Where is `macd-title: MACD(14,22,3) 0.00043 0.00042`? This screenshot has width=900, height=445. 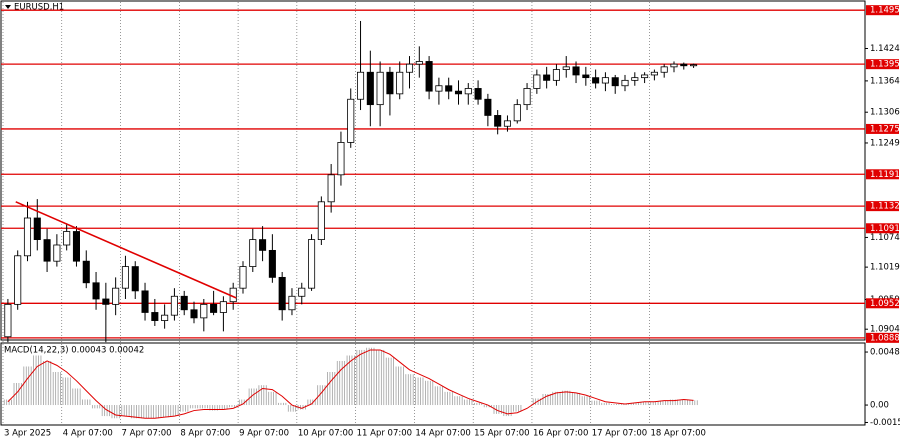
macd-title: MACD(14,22,3) 0.00043 0.00042 is located at coordinates (74, 351).